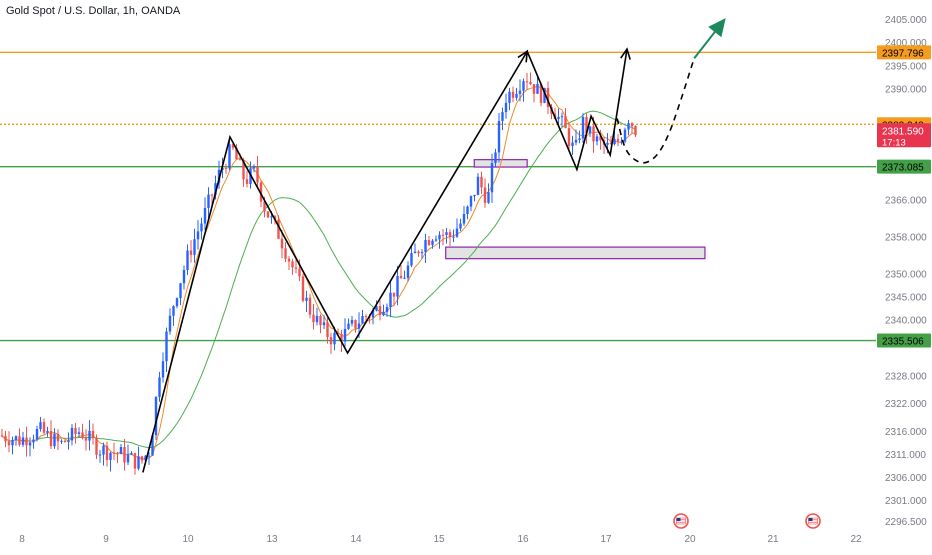 The width and height of the screenshot is (932, 555). I want to click on x-tick-label: 15, so click(439, 539).